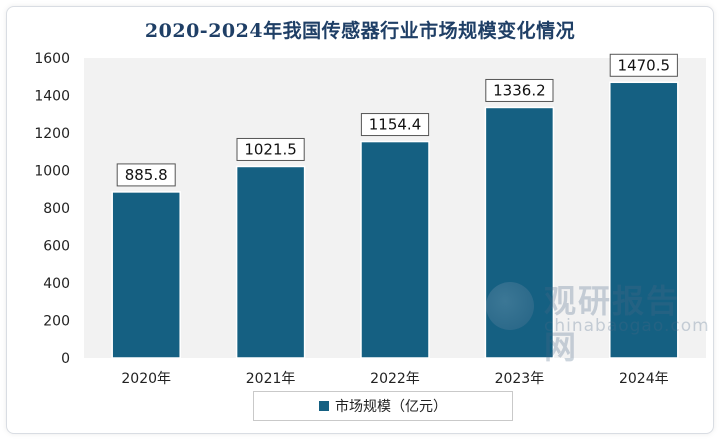 The image size is (720, 440). What do you see at coordinates (360, 31) in the screenshot?
I see `chart-title: 2020-2024年我国传感器行业市场规模变化情况` at bounding box center [360, 31].